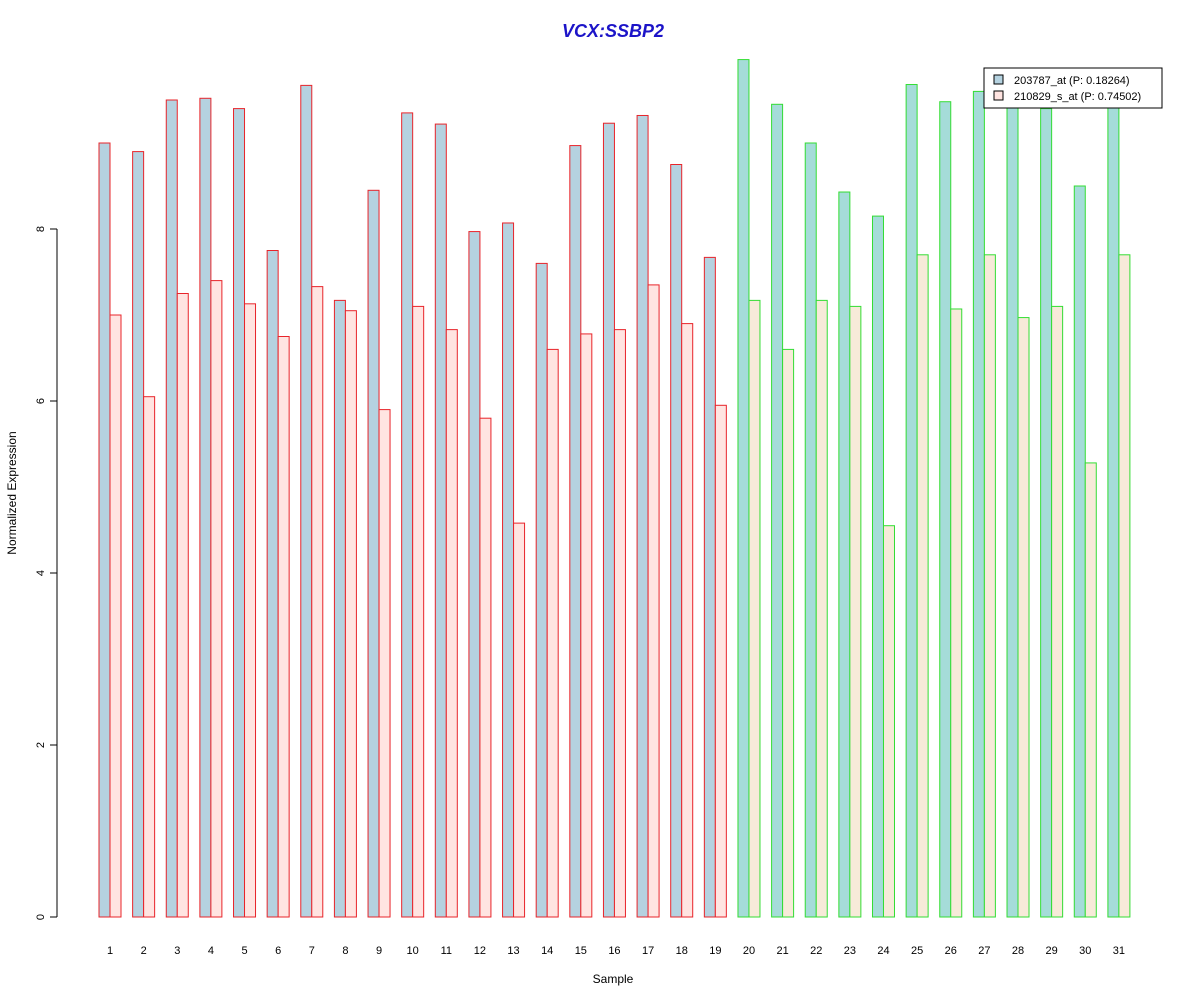 The width and height of the screenshot is (1200, 1005). What do you see at coordinates (278, 951) in the screenshot?
I see `x-tick-label: 6` at bounding box center [278, 951].